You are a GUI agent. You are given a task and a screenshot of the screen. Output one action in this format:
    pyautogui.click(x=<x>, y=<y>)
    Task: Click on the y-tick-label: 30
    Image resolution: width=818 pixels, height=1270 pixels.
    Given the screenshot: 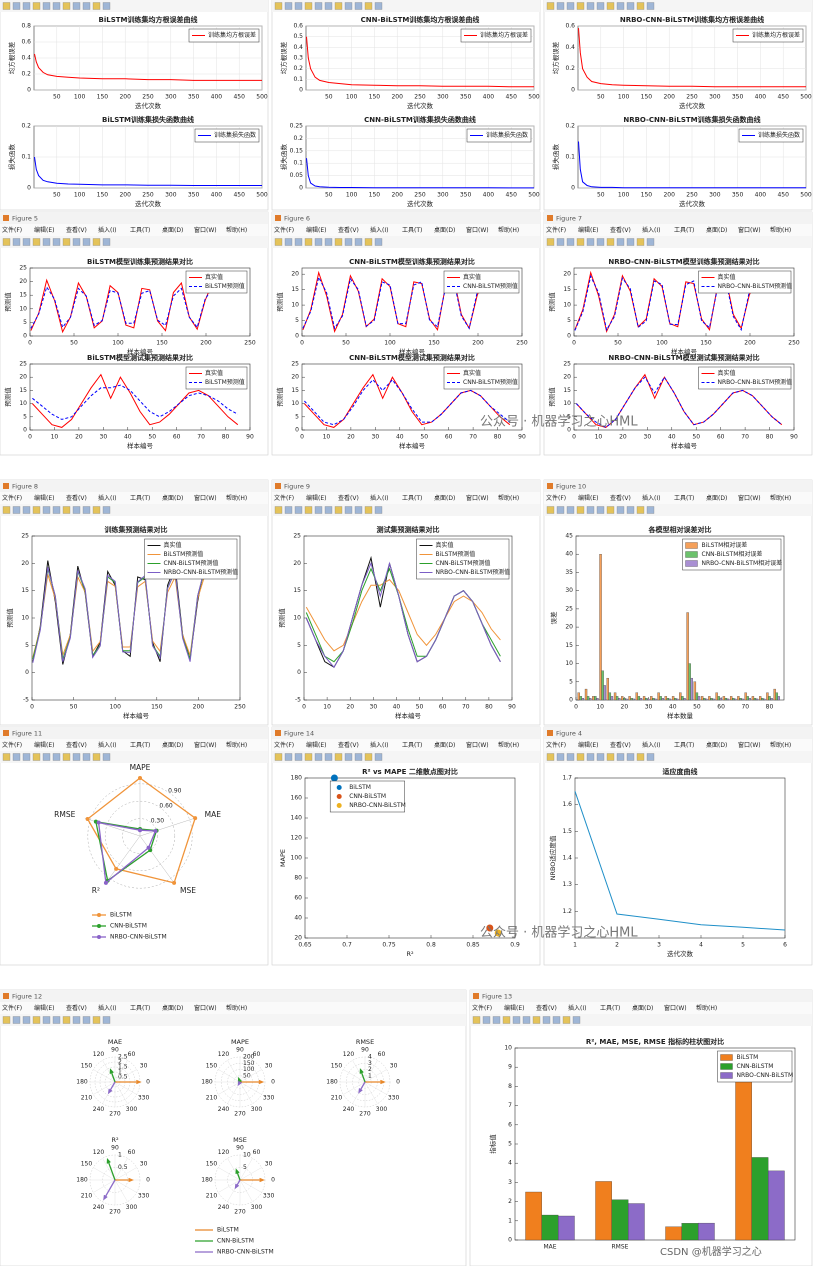 What is the action you would take?
    pyautogui.click(x=569, y=590)
    